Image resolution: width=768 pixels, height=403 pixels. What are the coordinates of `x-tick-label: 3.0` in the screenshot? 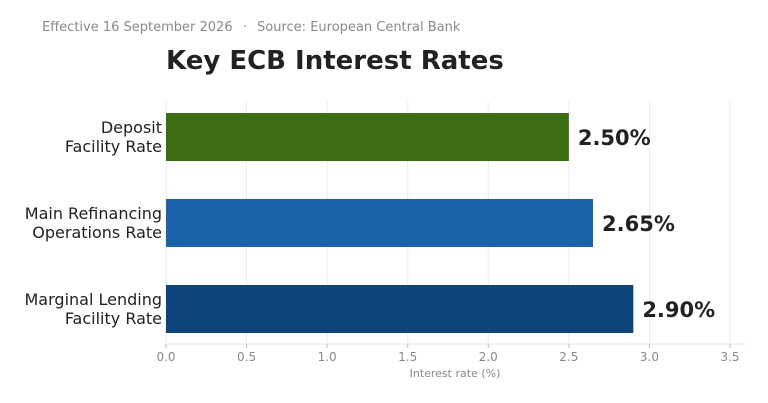 It's located at (649, 357).